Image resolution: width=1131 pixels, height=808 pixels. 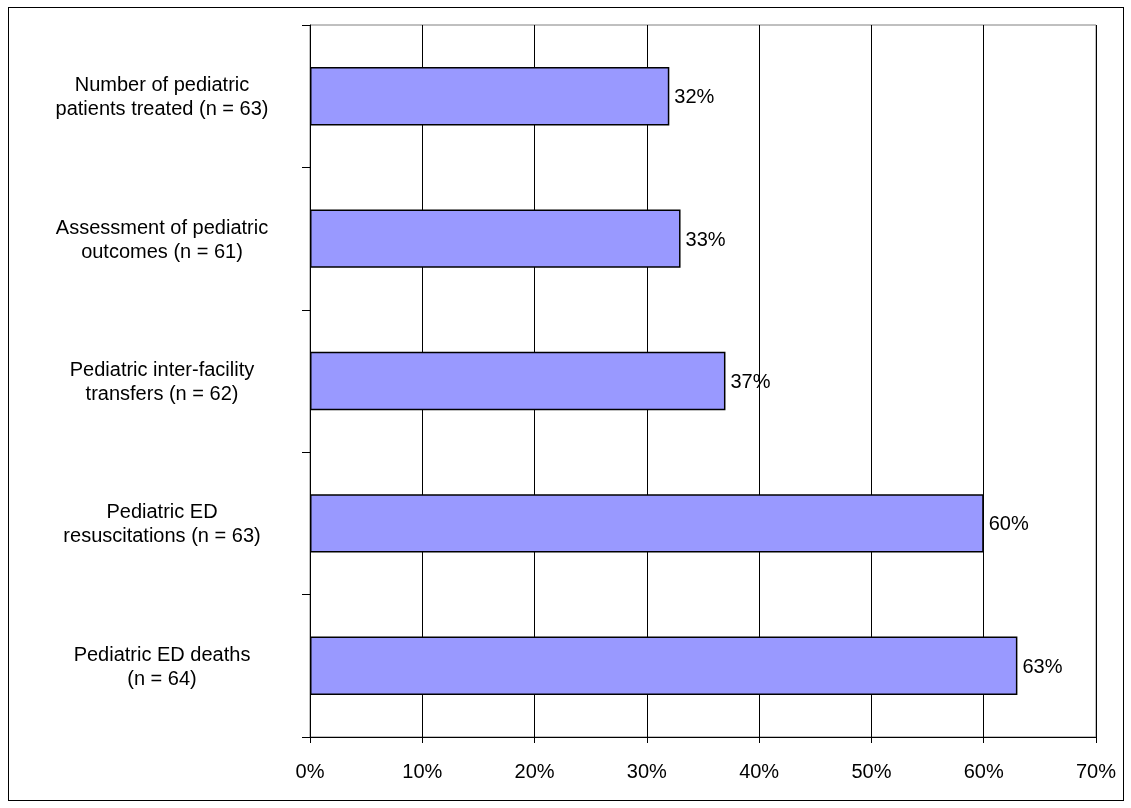 What do you see at coordinates (1096, 771) in the screenshot?
I see `x-tick-label: 70%` at bounding box center [1096, 771].